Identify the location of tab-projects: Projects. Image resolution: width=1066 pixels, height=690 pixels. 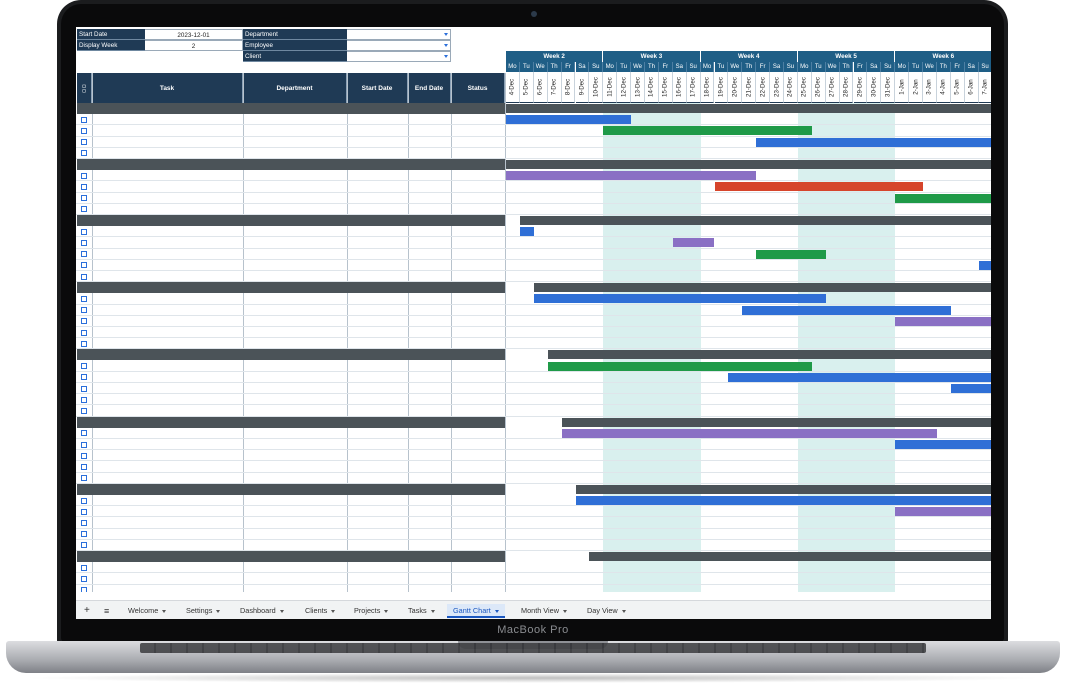
(371, 611).